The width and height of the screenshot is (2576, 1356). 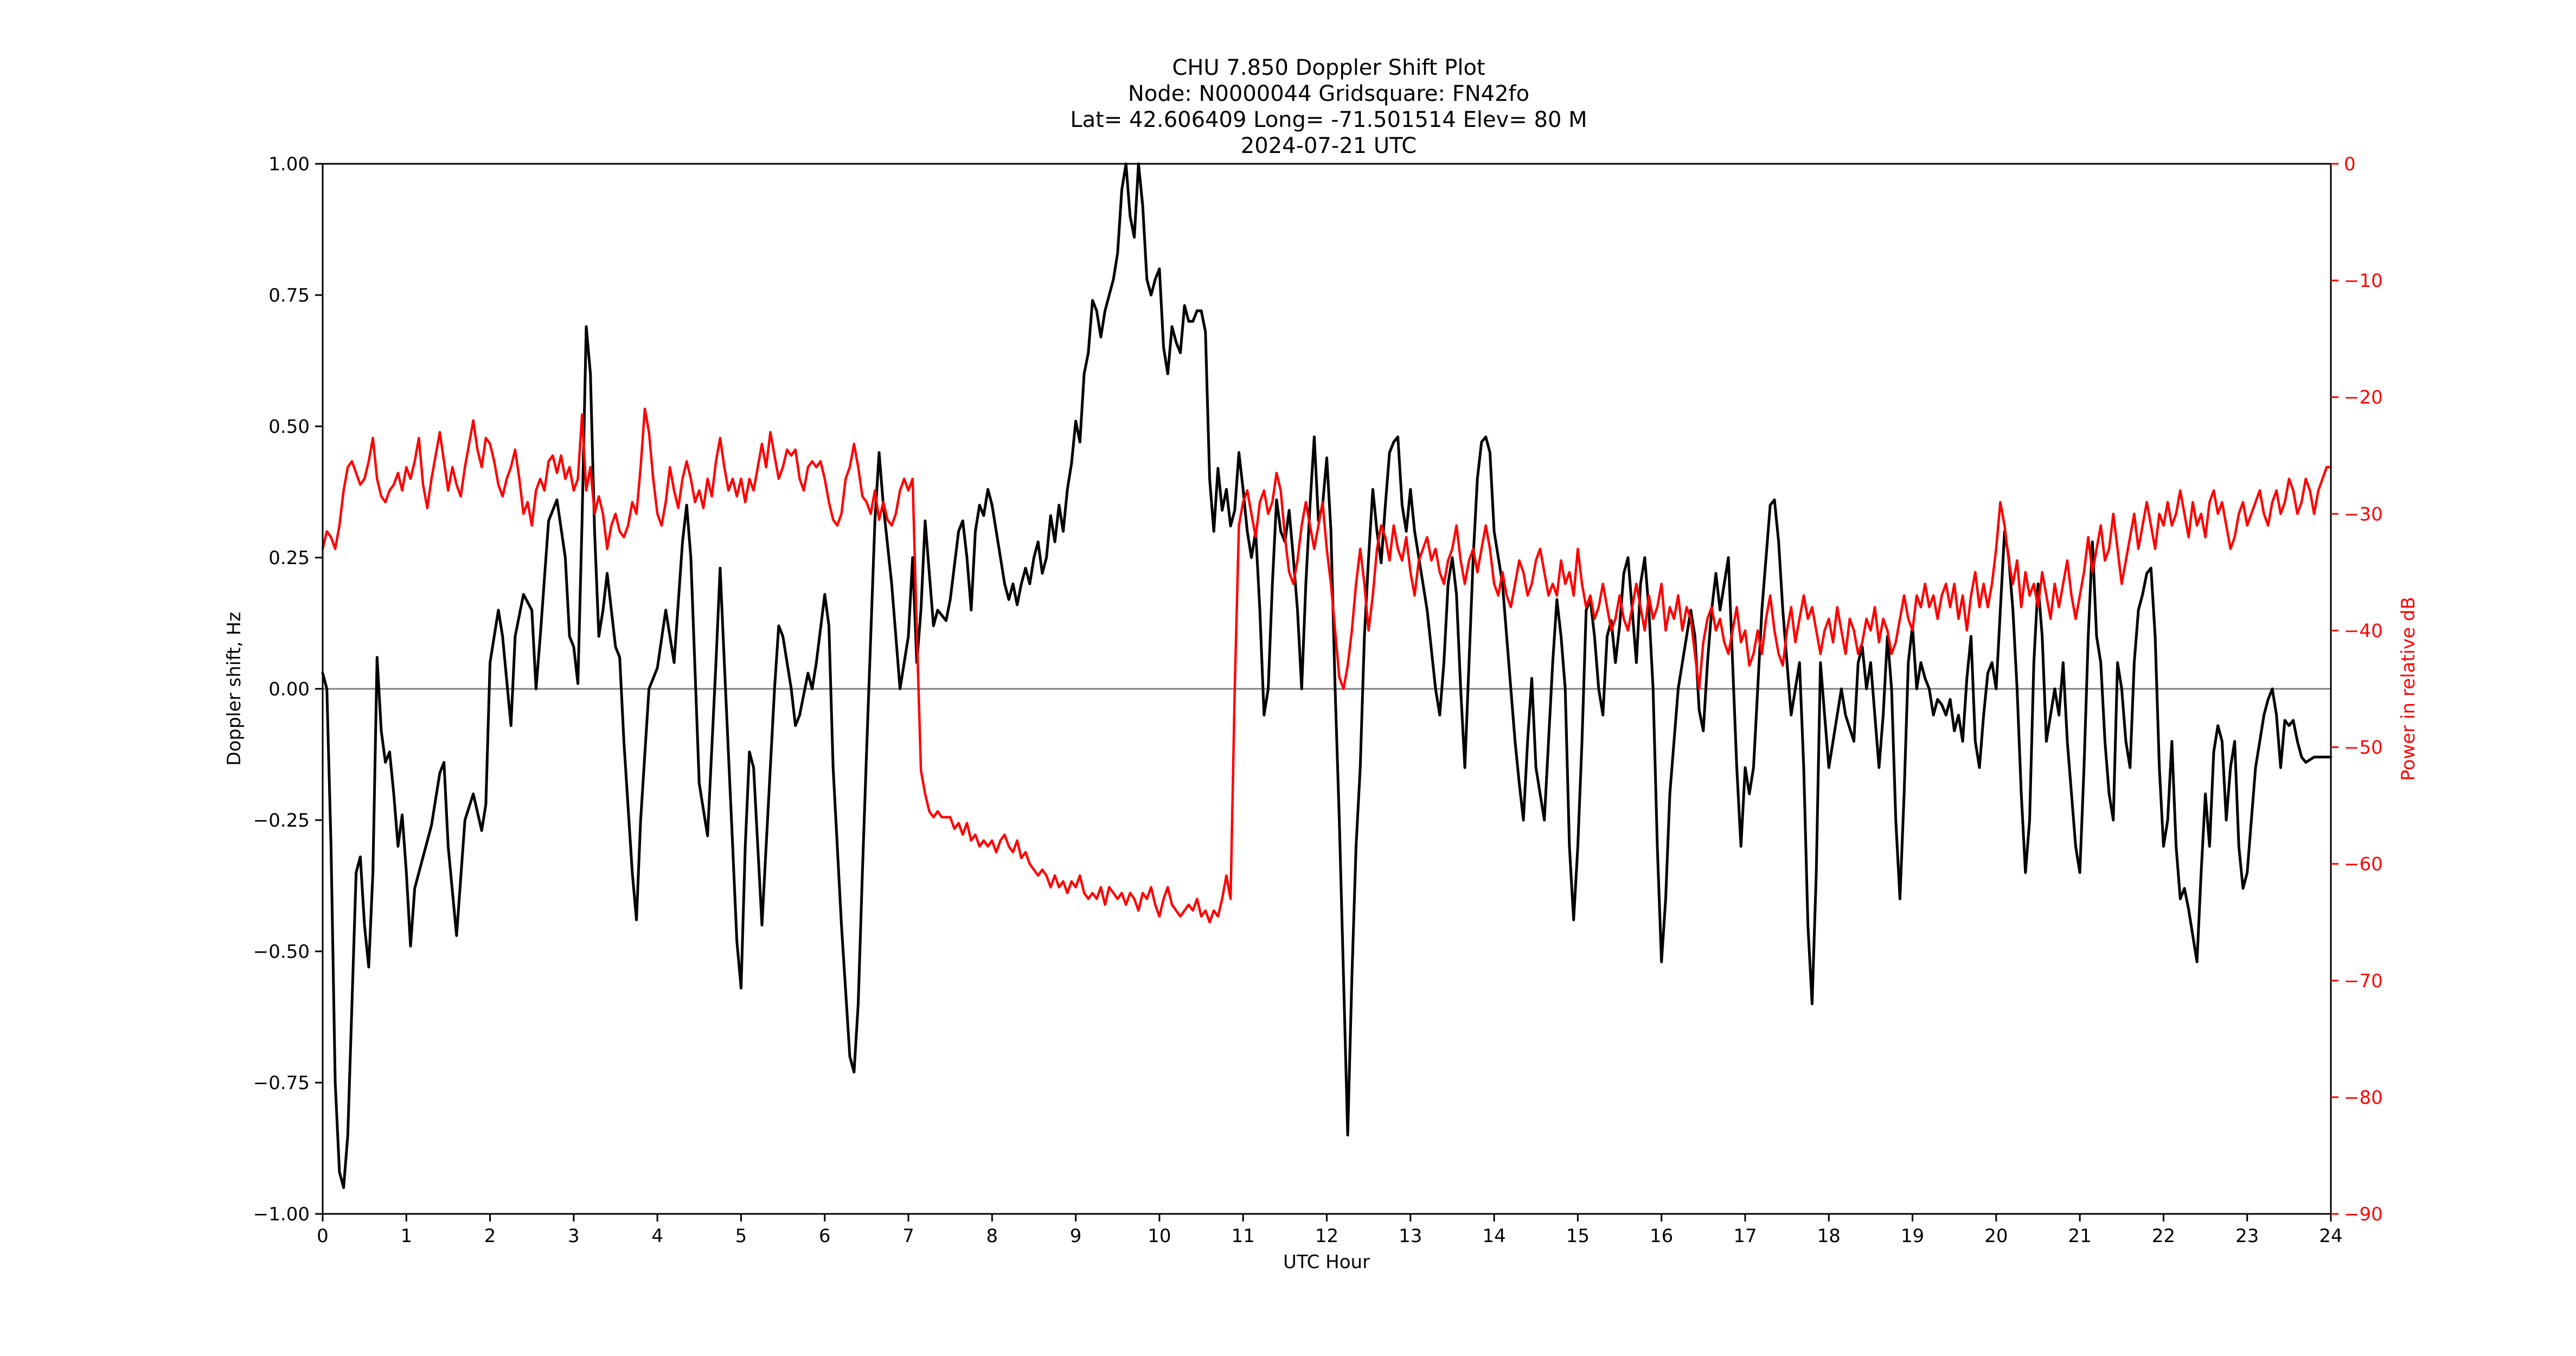 What do you see at coordinates (2363, 631) in the screenshot?
I see `right-y-tick-label: −40` at bounding box center [2363, 631].